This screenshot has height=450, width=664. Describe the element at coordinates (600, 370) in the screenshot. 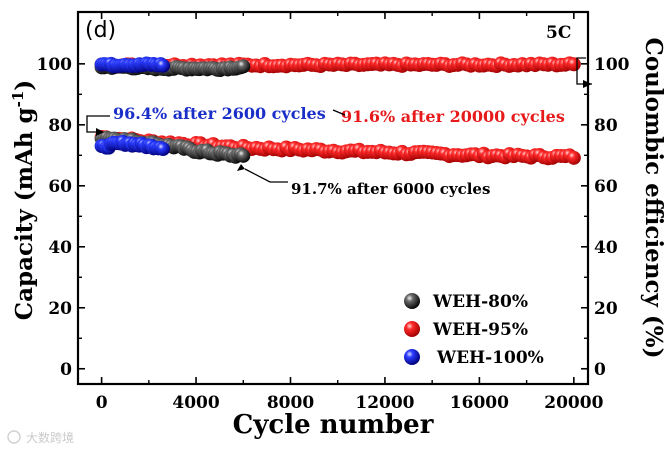

I see `y2-tick-label: 0` at that location.